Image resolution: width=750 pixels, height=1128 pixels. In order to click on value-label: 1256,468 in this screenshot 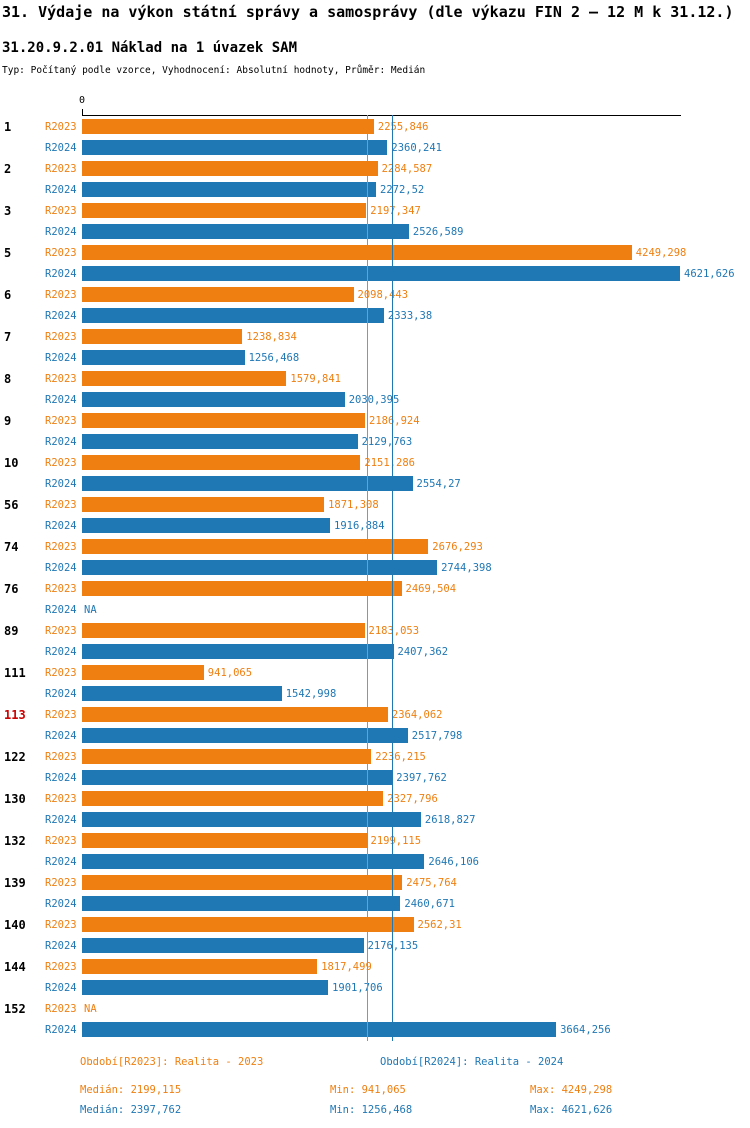, I will do `click(274, 357)`.